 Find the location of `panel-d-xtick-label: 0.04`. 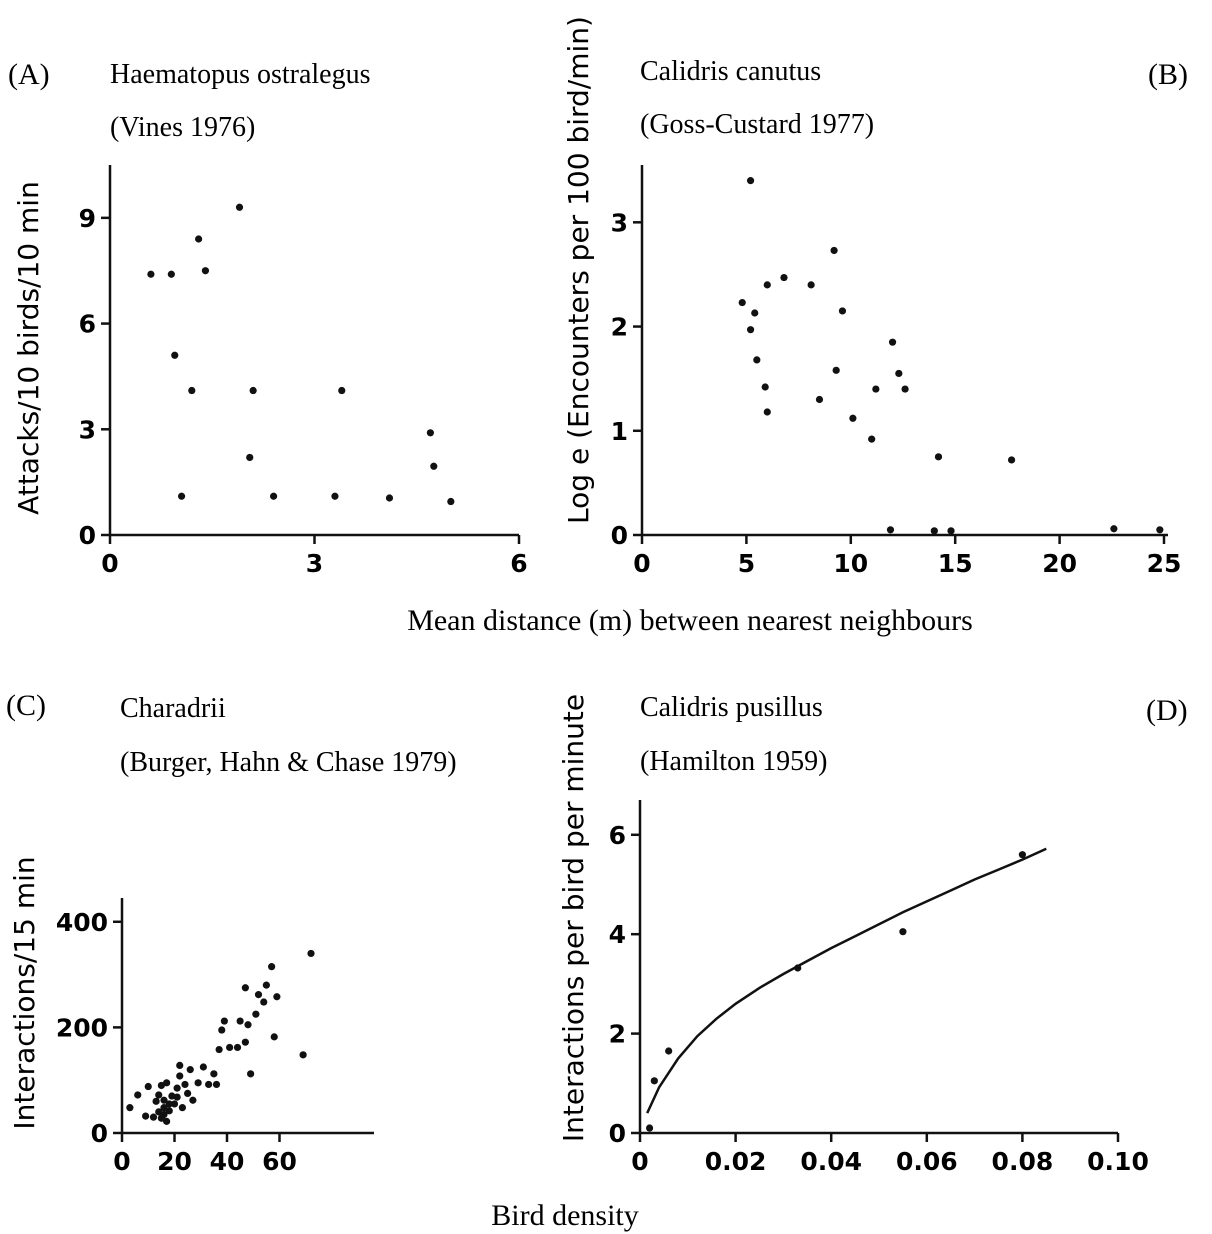

panel-d-xtick-label: 0.04 is located at coordinates (831, 1161).